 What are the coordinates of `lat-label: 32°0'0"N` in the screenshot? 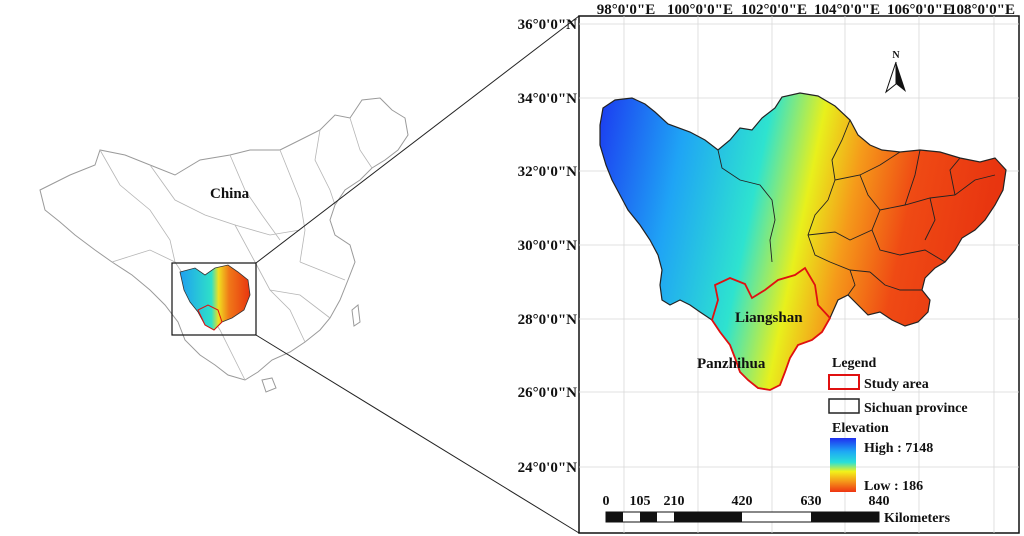 It's located at (547, 172).